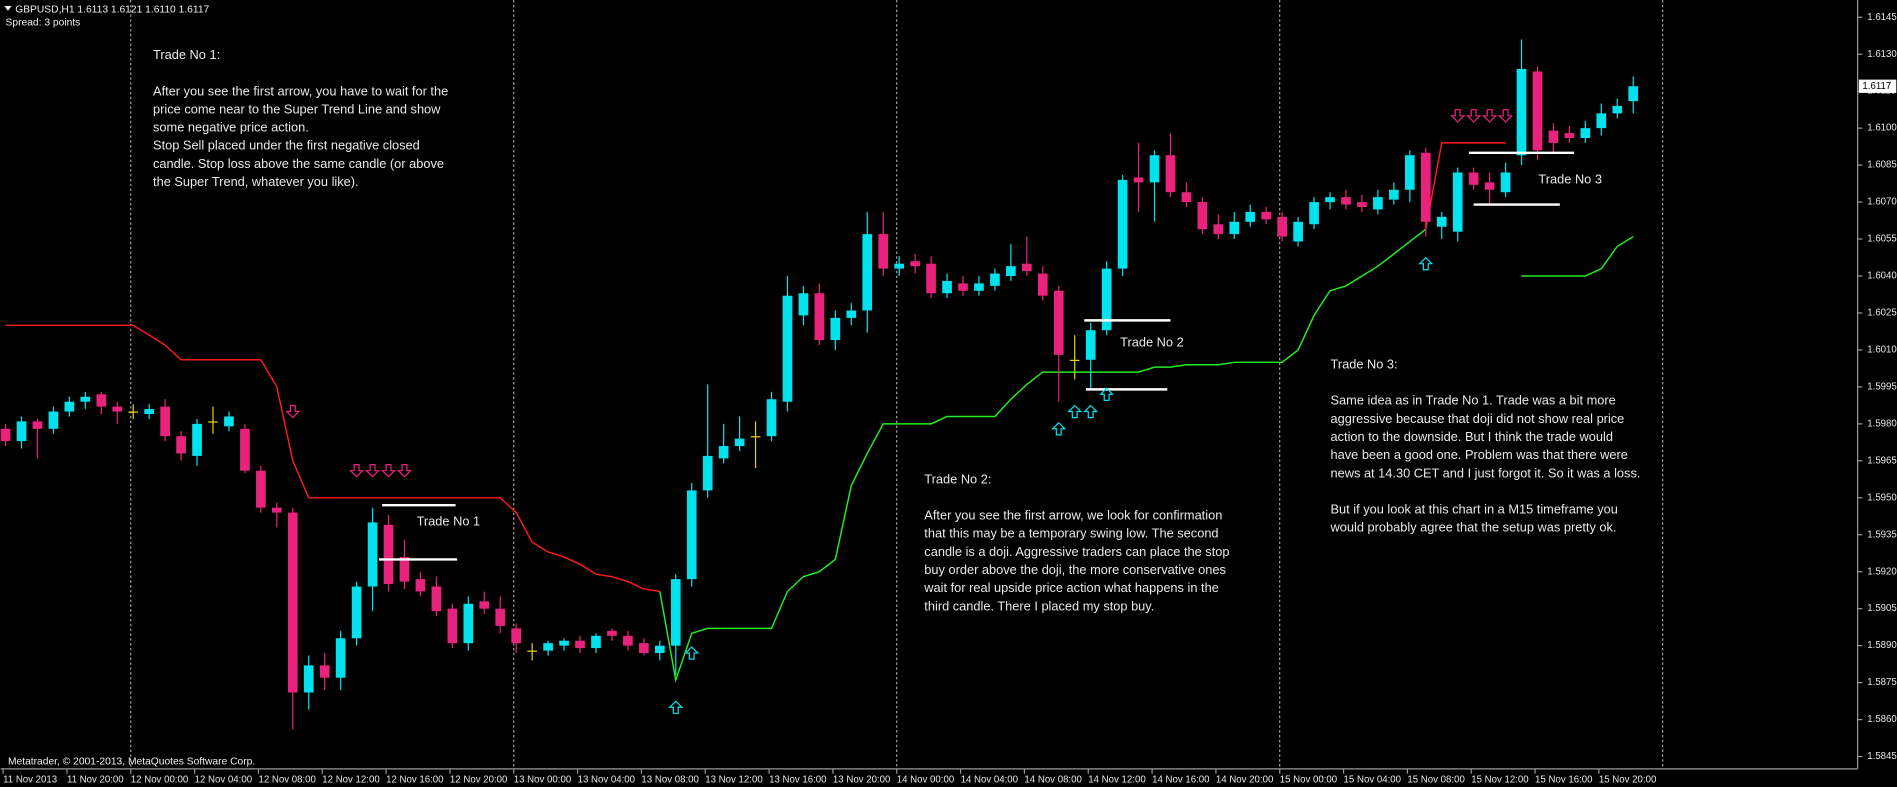 The height and width of the screenshot is (787, 1897). I want to click on x-tick-label: 13 Nov 08:00, so click(669, 779).